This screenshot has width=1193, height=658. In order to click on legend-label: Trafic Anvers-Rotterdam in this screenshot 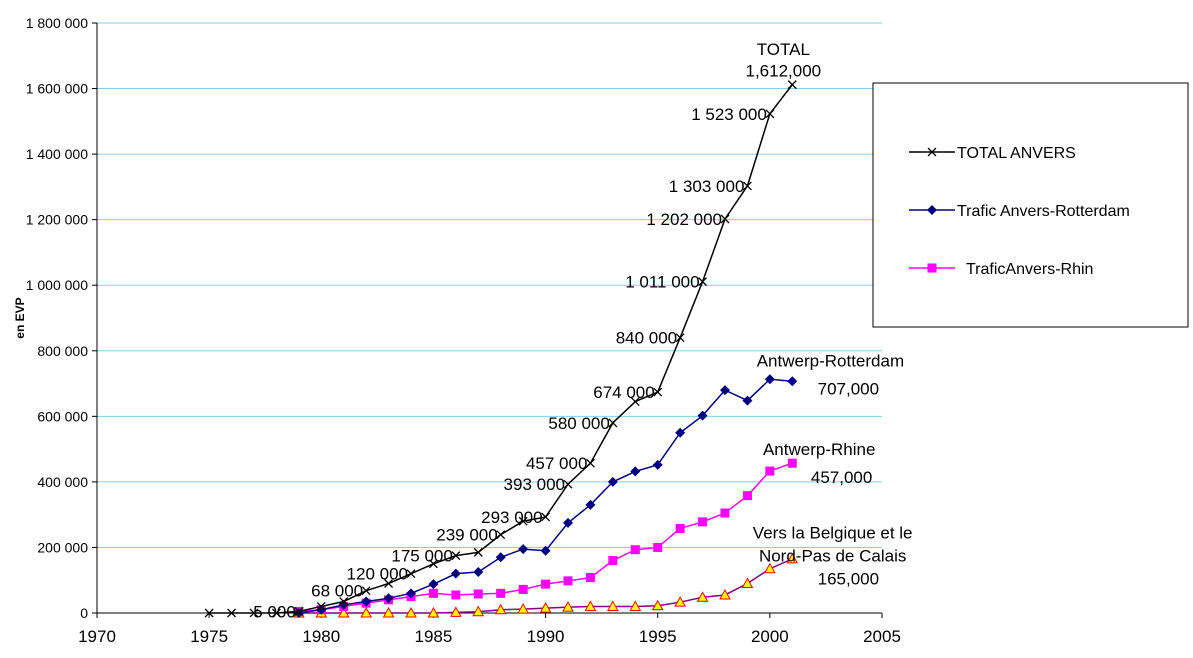, I will do `click(1043, 211)`.